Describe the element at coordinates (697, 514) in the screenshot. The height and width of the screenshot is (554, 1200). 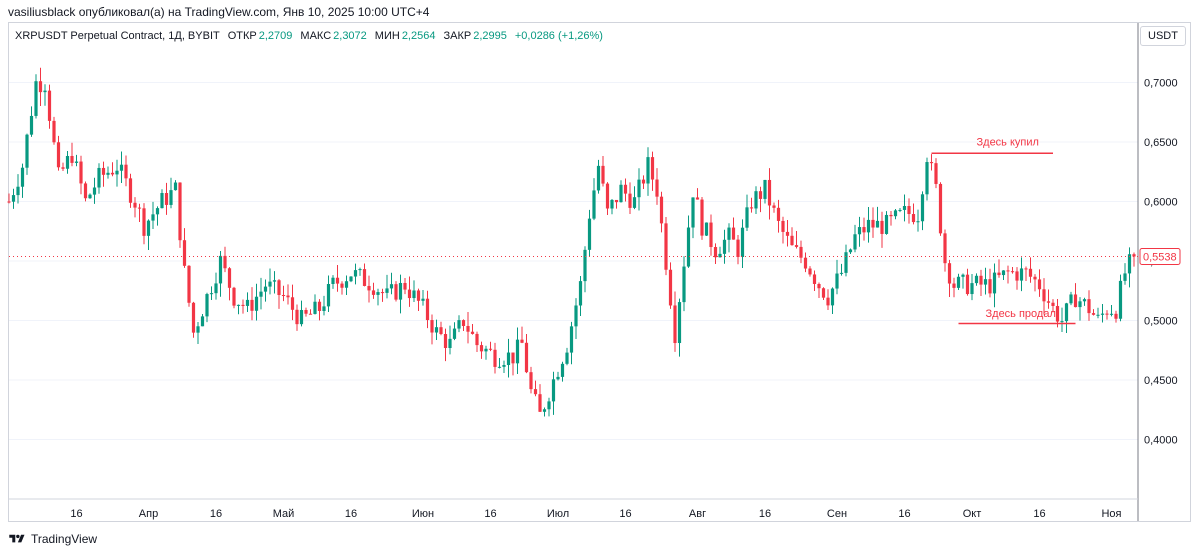
I see `x-tick-label: Авг` at that location.